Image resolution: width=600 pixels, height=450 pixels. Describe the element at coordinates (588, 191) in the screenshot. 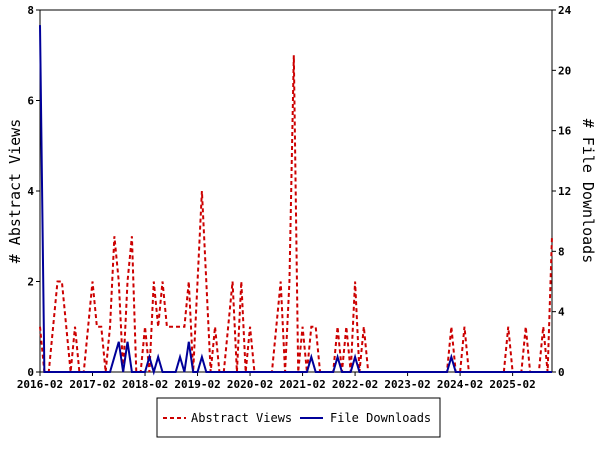

I see `y-axis-right-title: # File Downloads` at that location.